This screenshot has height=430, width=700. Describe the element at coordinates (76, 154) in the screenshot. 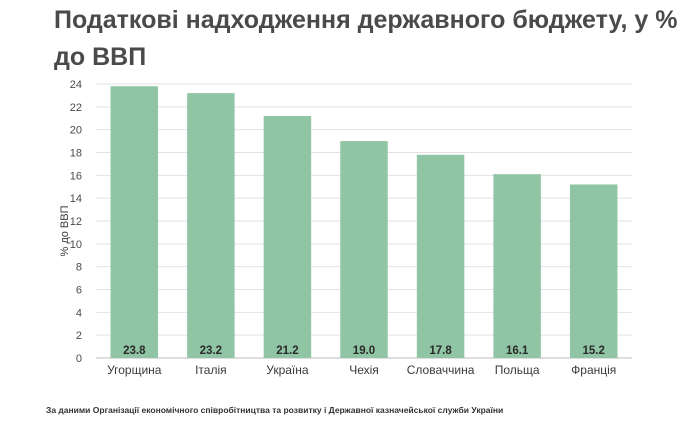

I see `y-tick-label: 18` at that location.